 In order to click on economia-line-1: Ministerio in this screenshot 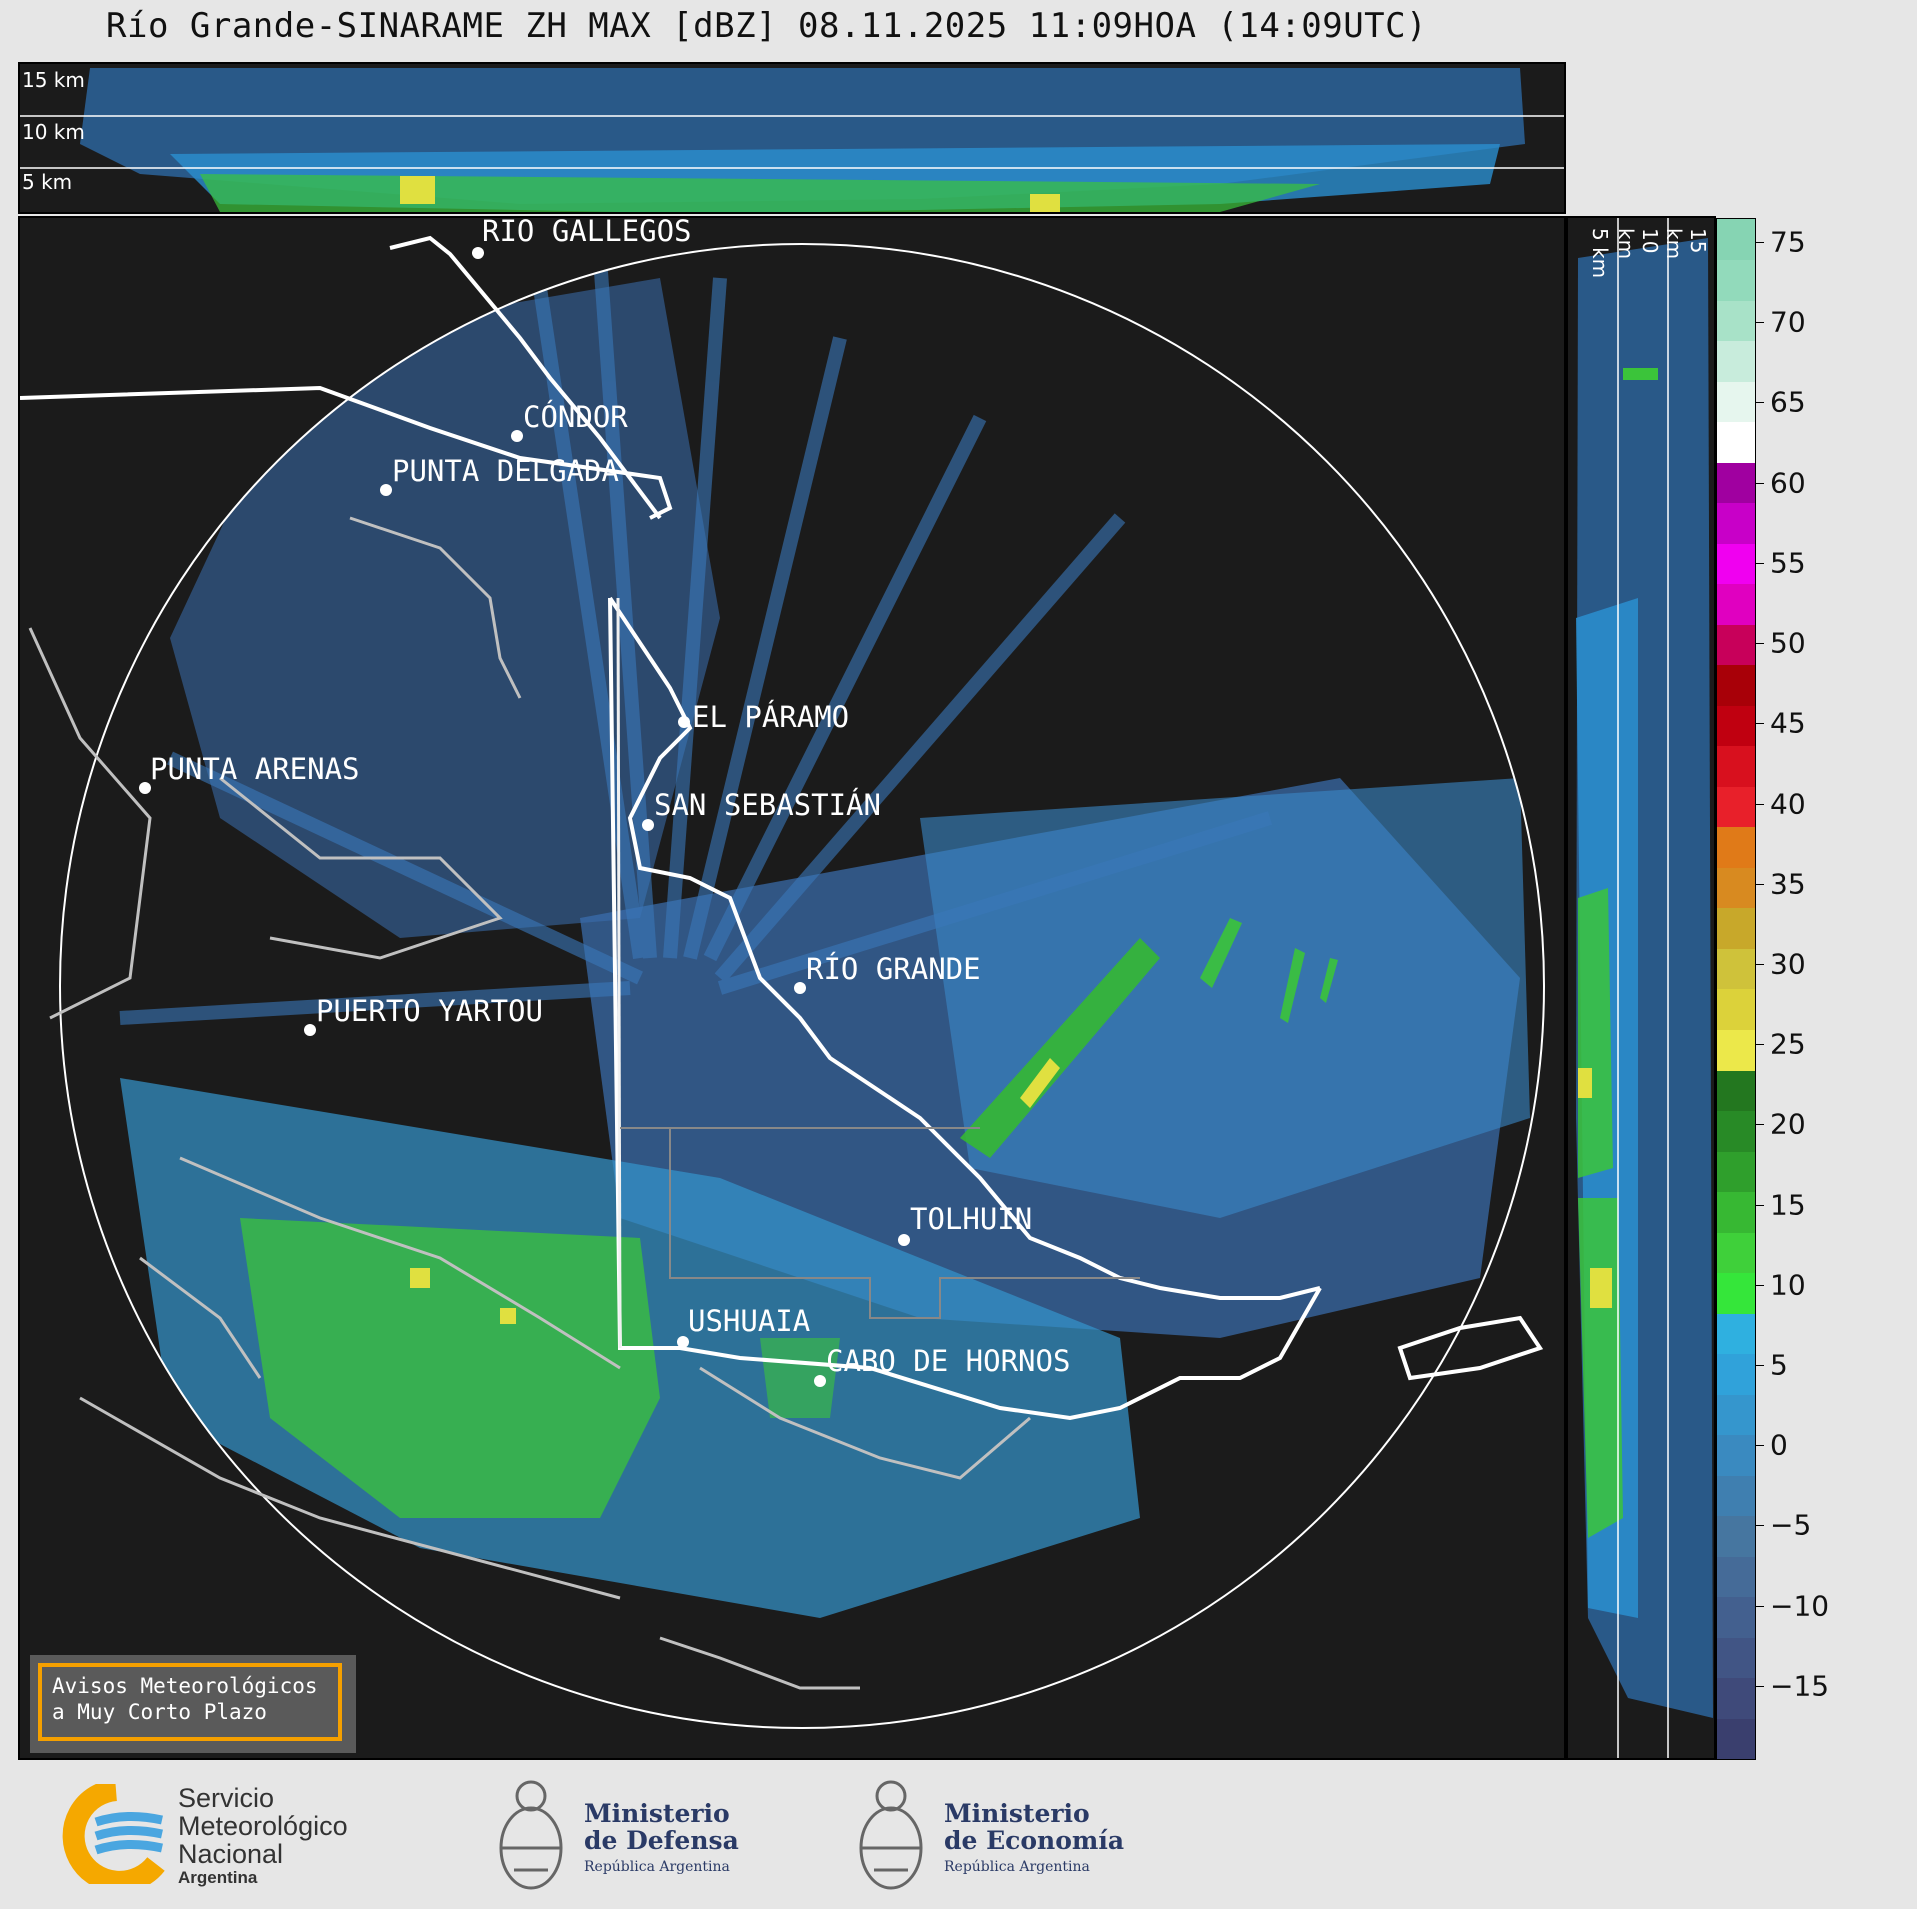, I will do `click(1017, 1813)`.